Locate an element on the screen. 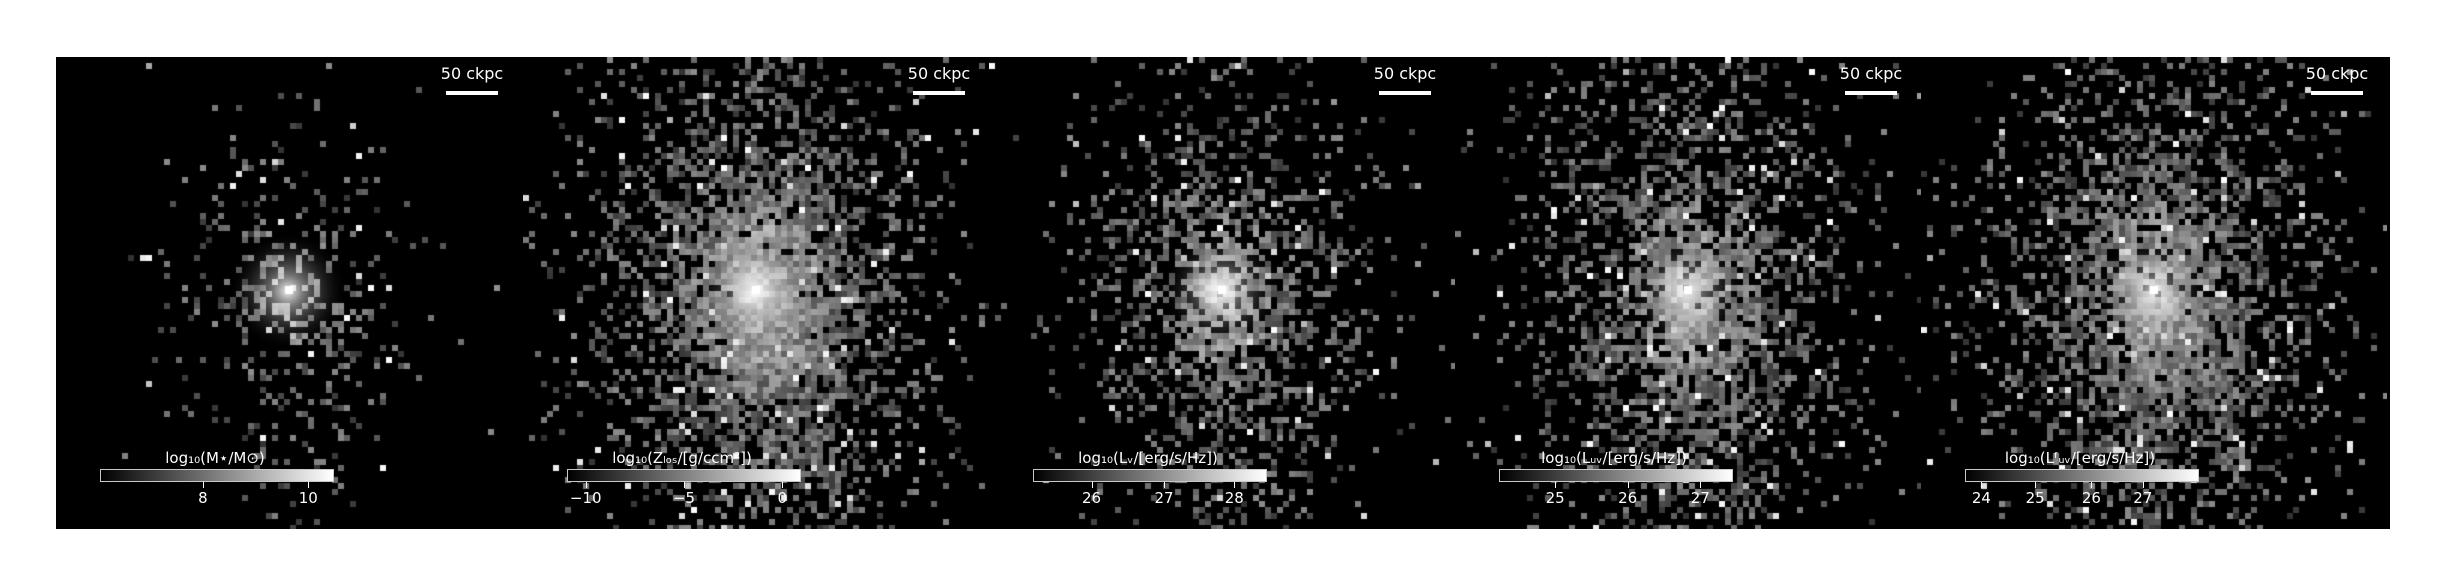 The image size is (2444, 584). colorbar-tick-label: −10 is located at coordinates (585, 498).